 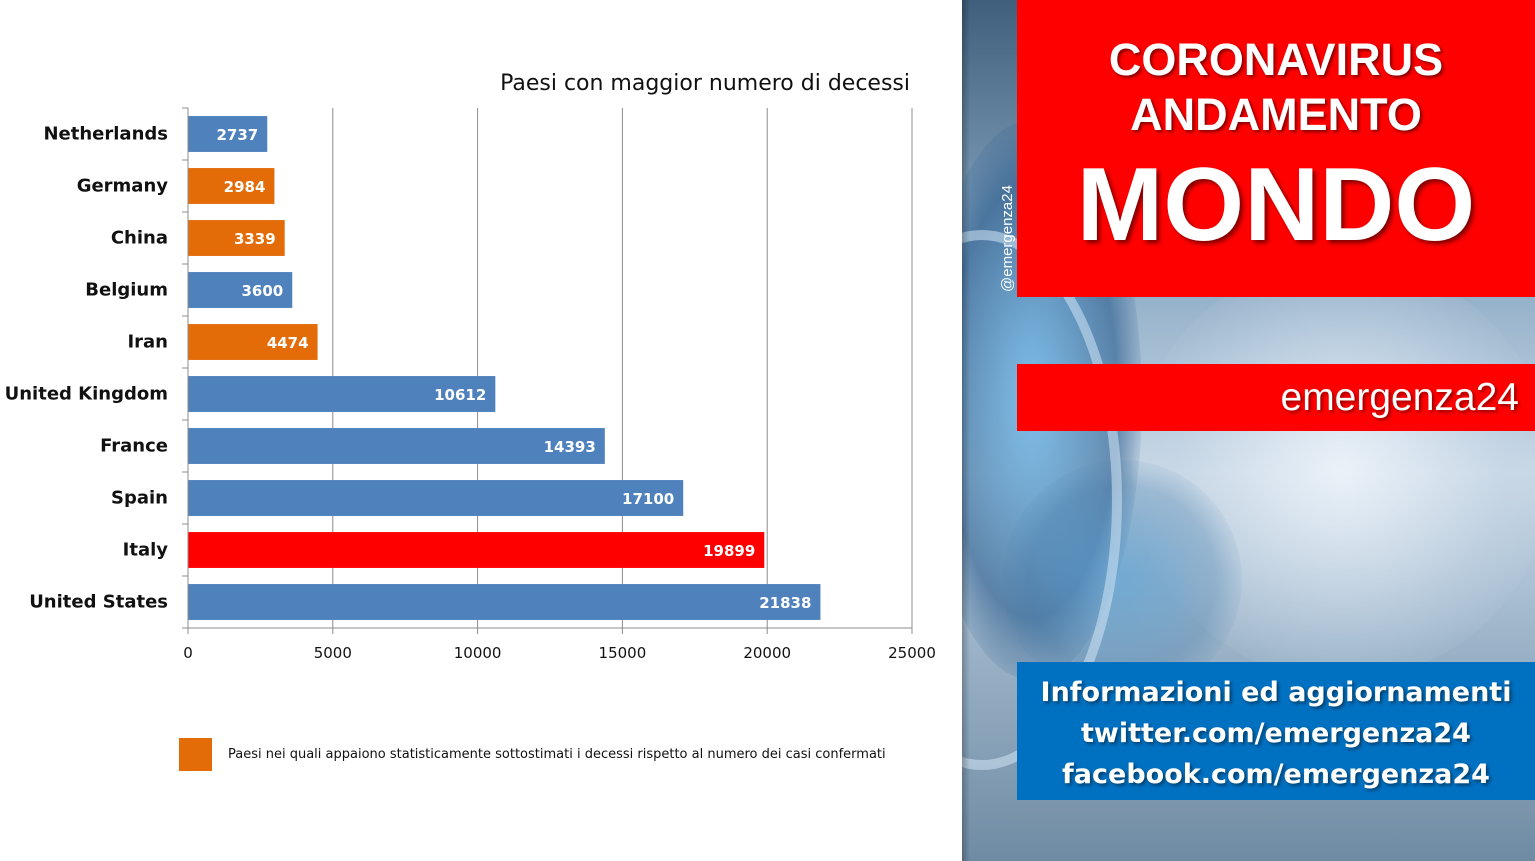 What do you see at coordinates (478, 653) in the screenshot?
I see `x-tick-label: 10000` at bounding box center [478, 653].